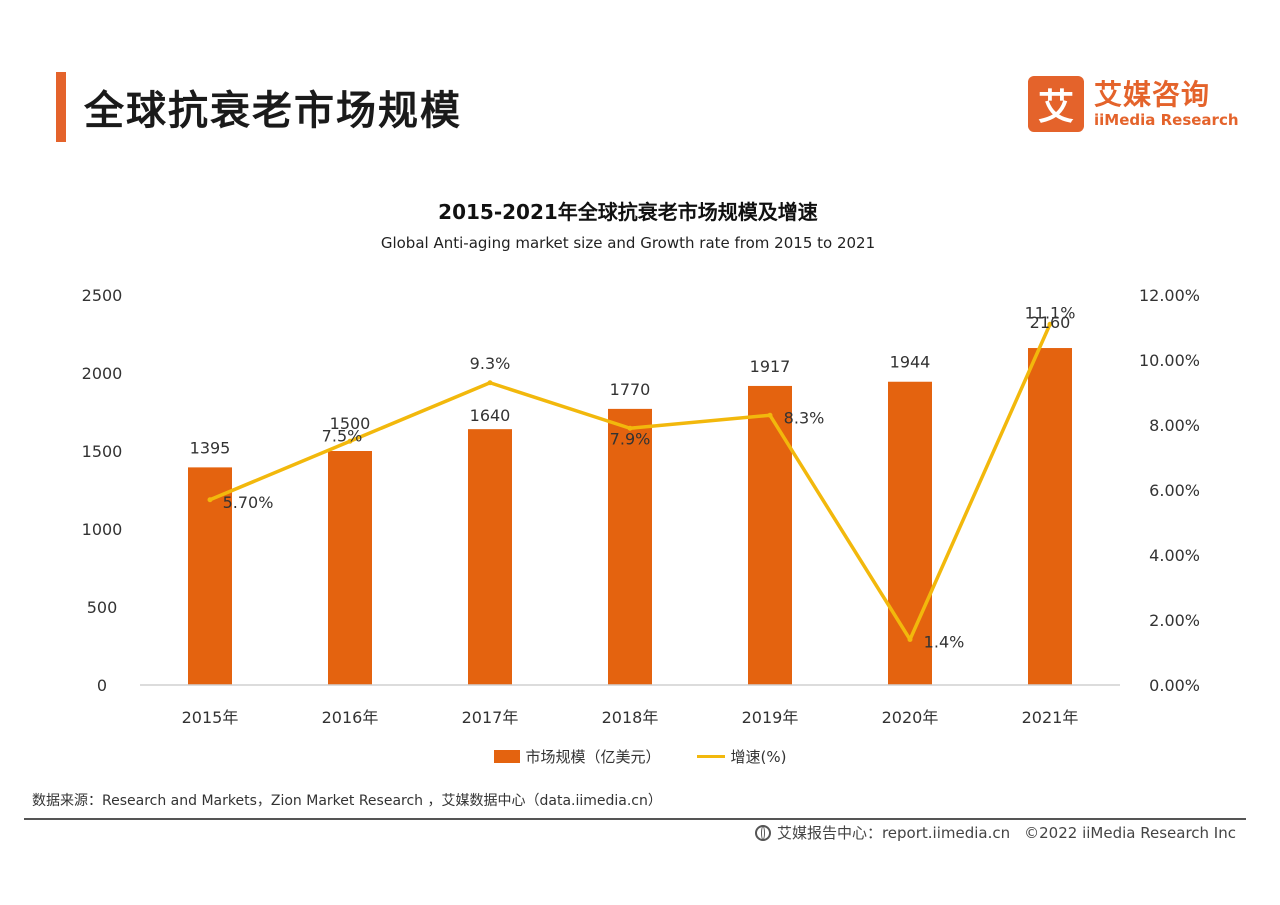 This screenshot has height=905, width=1280. What do you see at coordinates (1169, 295) in the screenshot?
I see `y-right-tick-label: 12.00%` at bounding box center [1169, 295].